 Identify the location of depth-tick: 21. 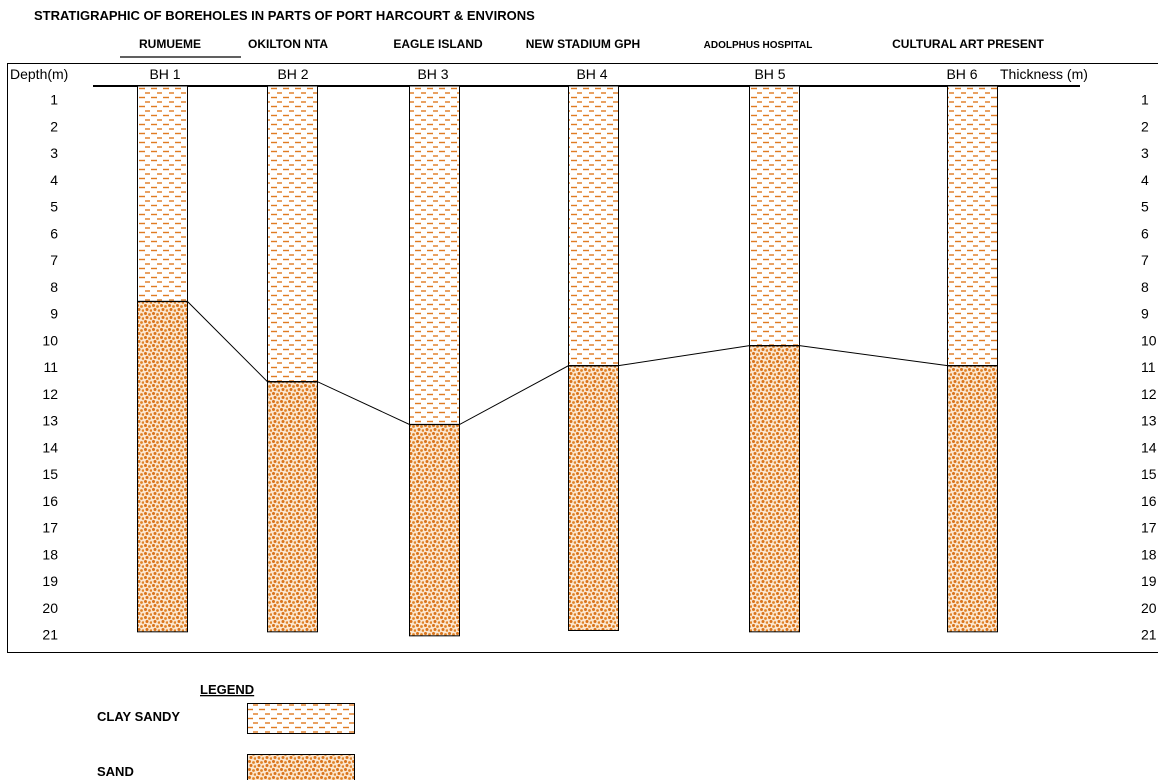
(50, 635).